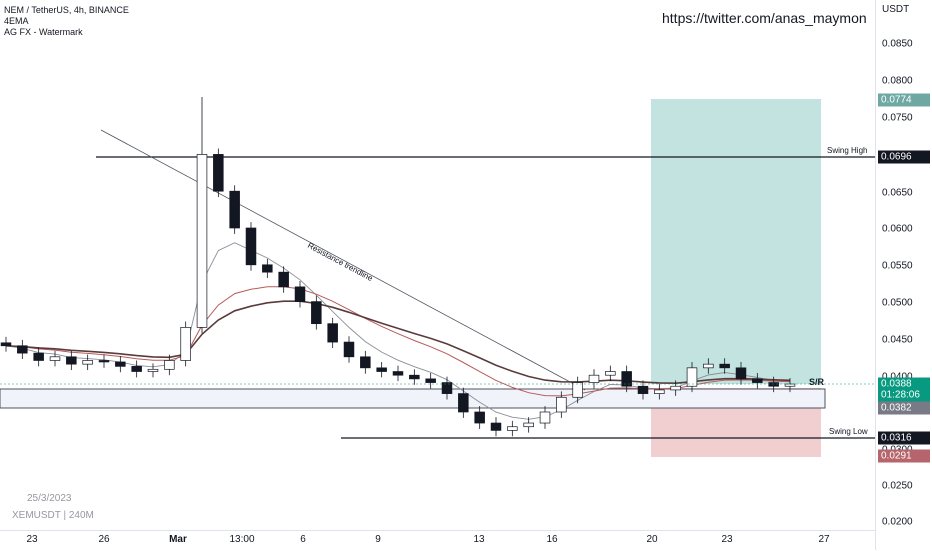 The height and width of the screenshot is (551, 932). What do you see at coordinates (848, 431) in the screenshot?
I see `swing-low-label: Swing Low` at bounding box center [848, 431].